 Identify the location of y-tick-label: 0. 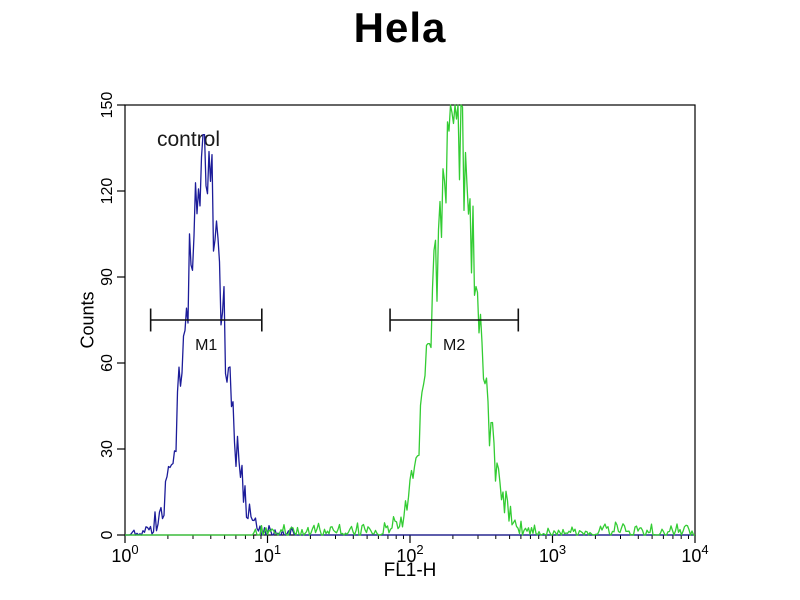
(107, 534).